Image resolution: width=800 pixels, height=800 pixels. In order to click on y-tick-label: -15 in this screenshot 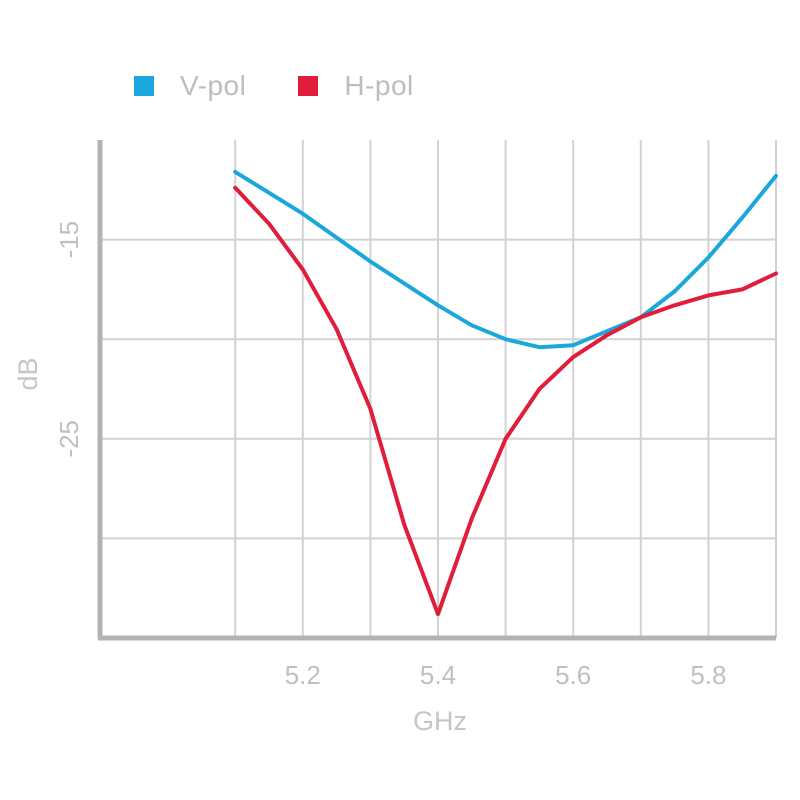, I will do `click(69, 240)`.